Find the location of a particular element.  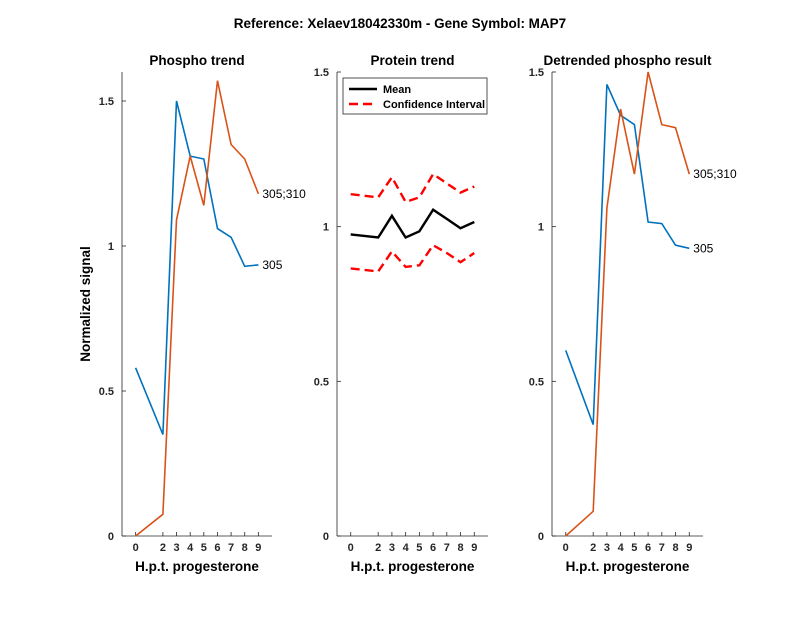

legend-box is located at coordinates (415, 96).